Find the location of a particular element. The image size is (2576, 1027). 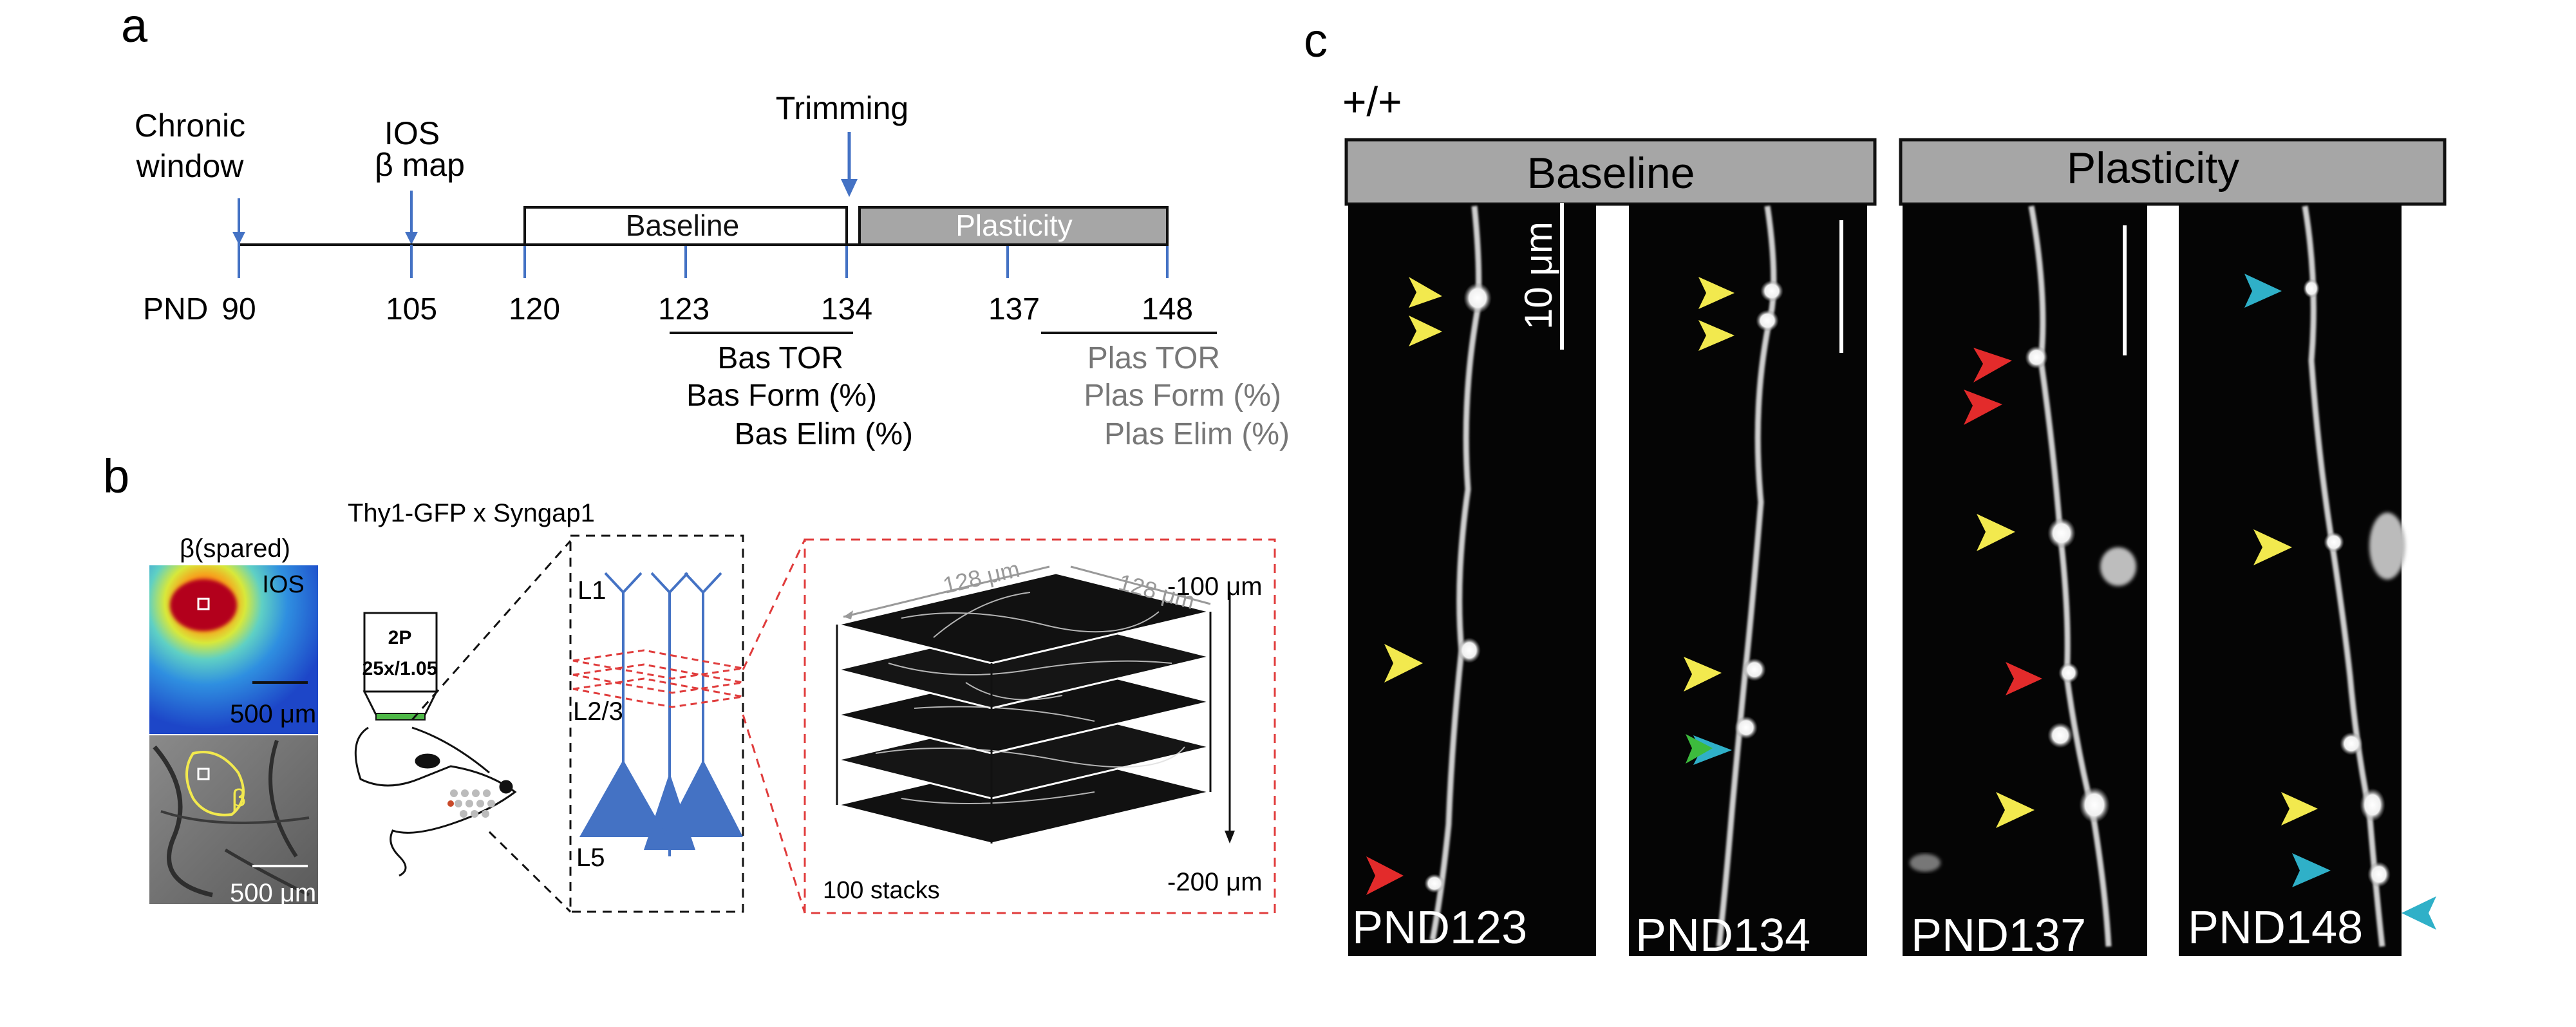

ios-scale-label: 500 μm is located at coordinates (273, 714).